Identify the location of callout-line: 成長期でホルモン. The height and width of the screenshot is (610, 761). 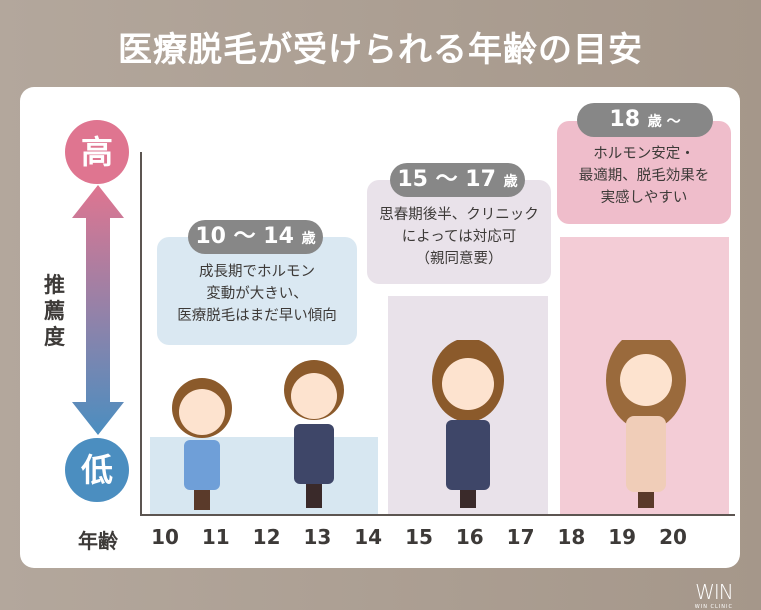
(257, 272).